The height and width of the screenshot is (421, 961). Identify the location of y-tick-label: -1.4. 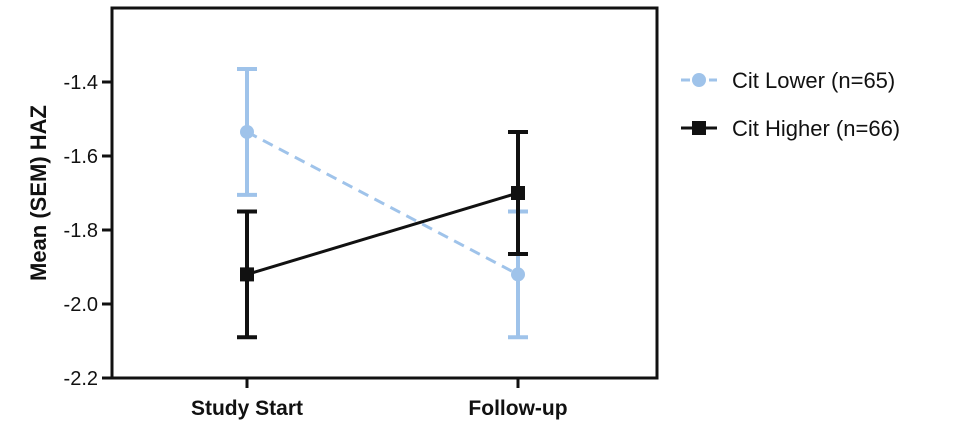
(81, 83).